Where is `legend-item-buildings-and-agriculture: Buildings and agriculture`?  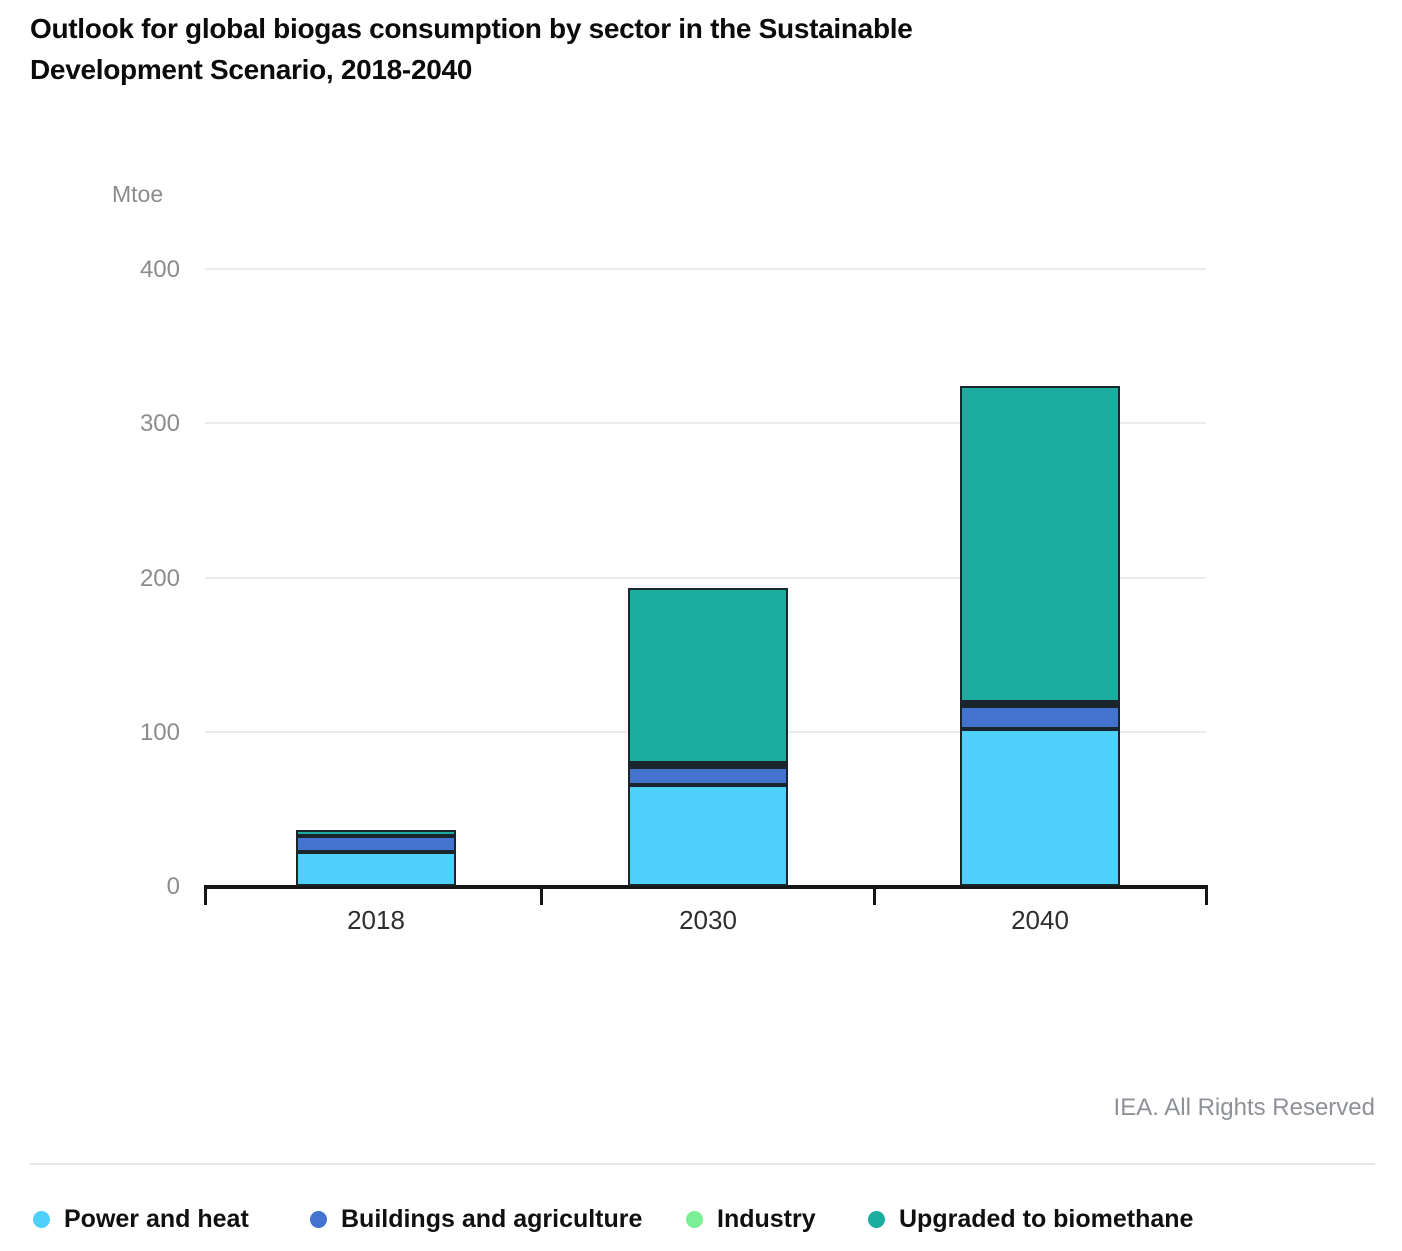 legend-item-buildings-and-agriculture: Buildings and agriculture is located at coordinates (476, 1219).